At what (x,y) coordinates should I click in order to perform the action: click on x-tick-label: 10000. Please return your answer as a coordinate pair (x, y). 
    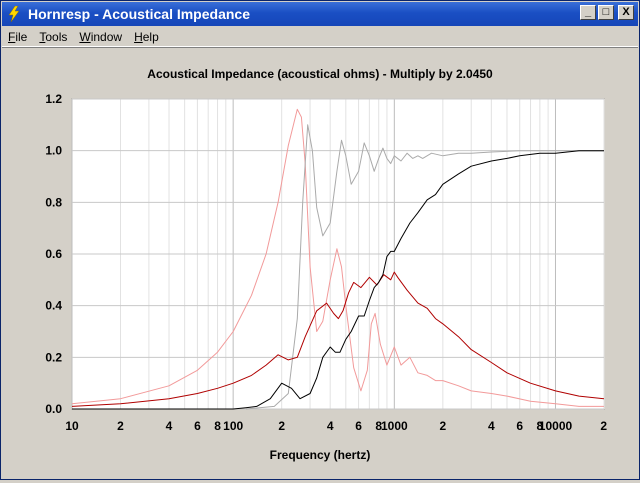
    Looking at the image, I should click on (556, 426).